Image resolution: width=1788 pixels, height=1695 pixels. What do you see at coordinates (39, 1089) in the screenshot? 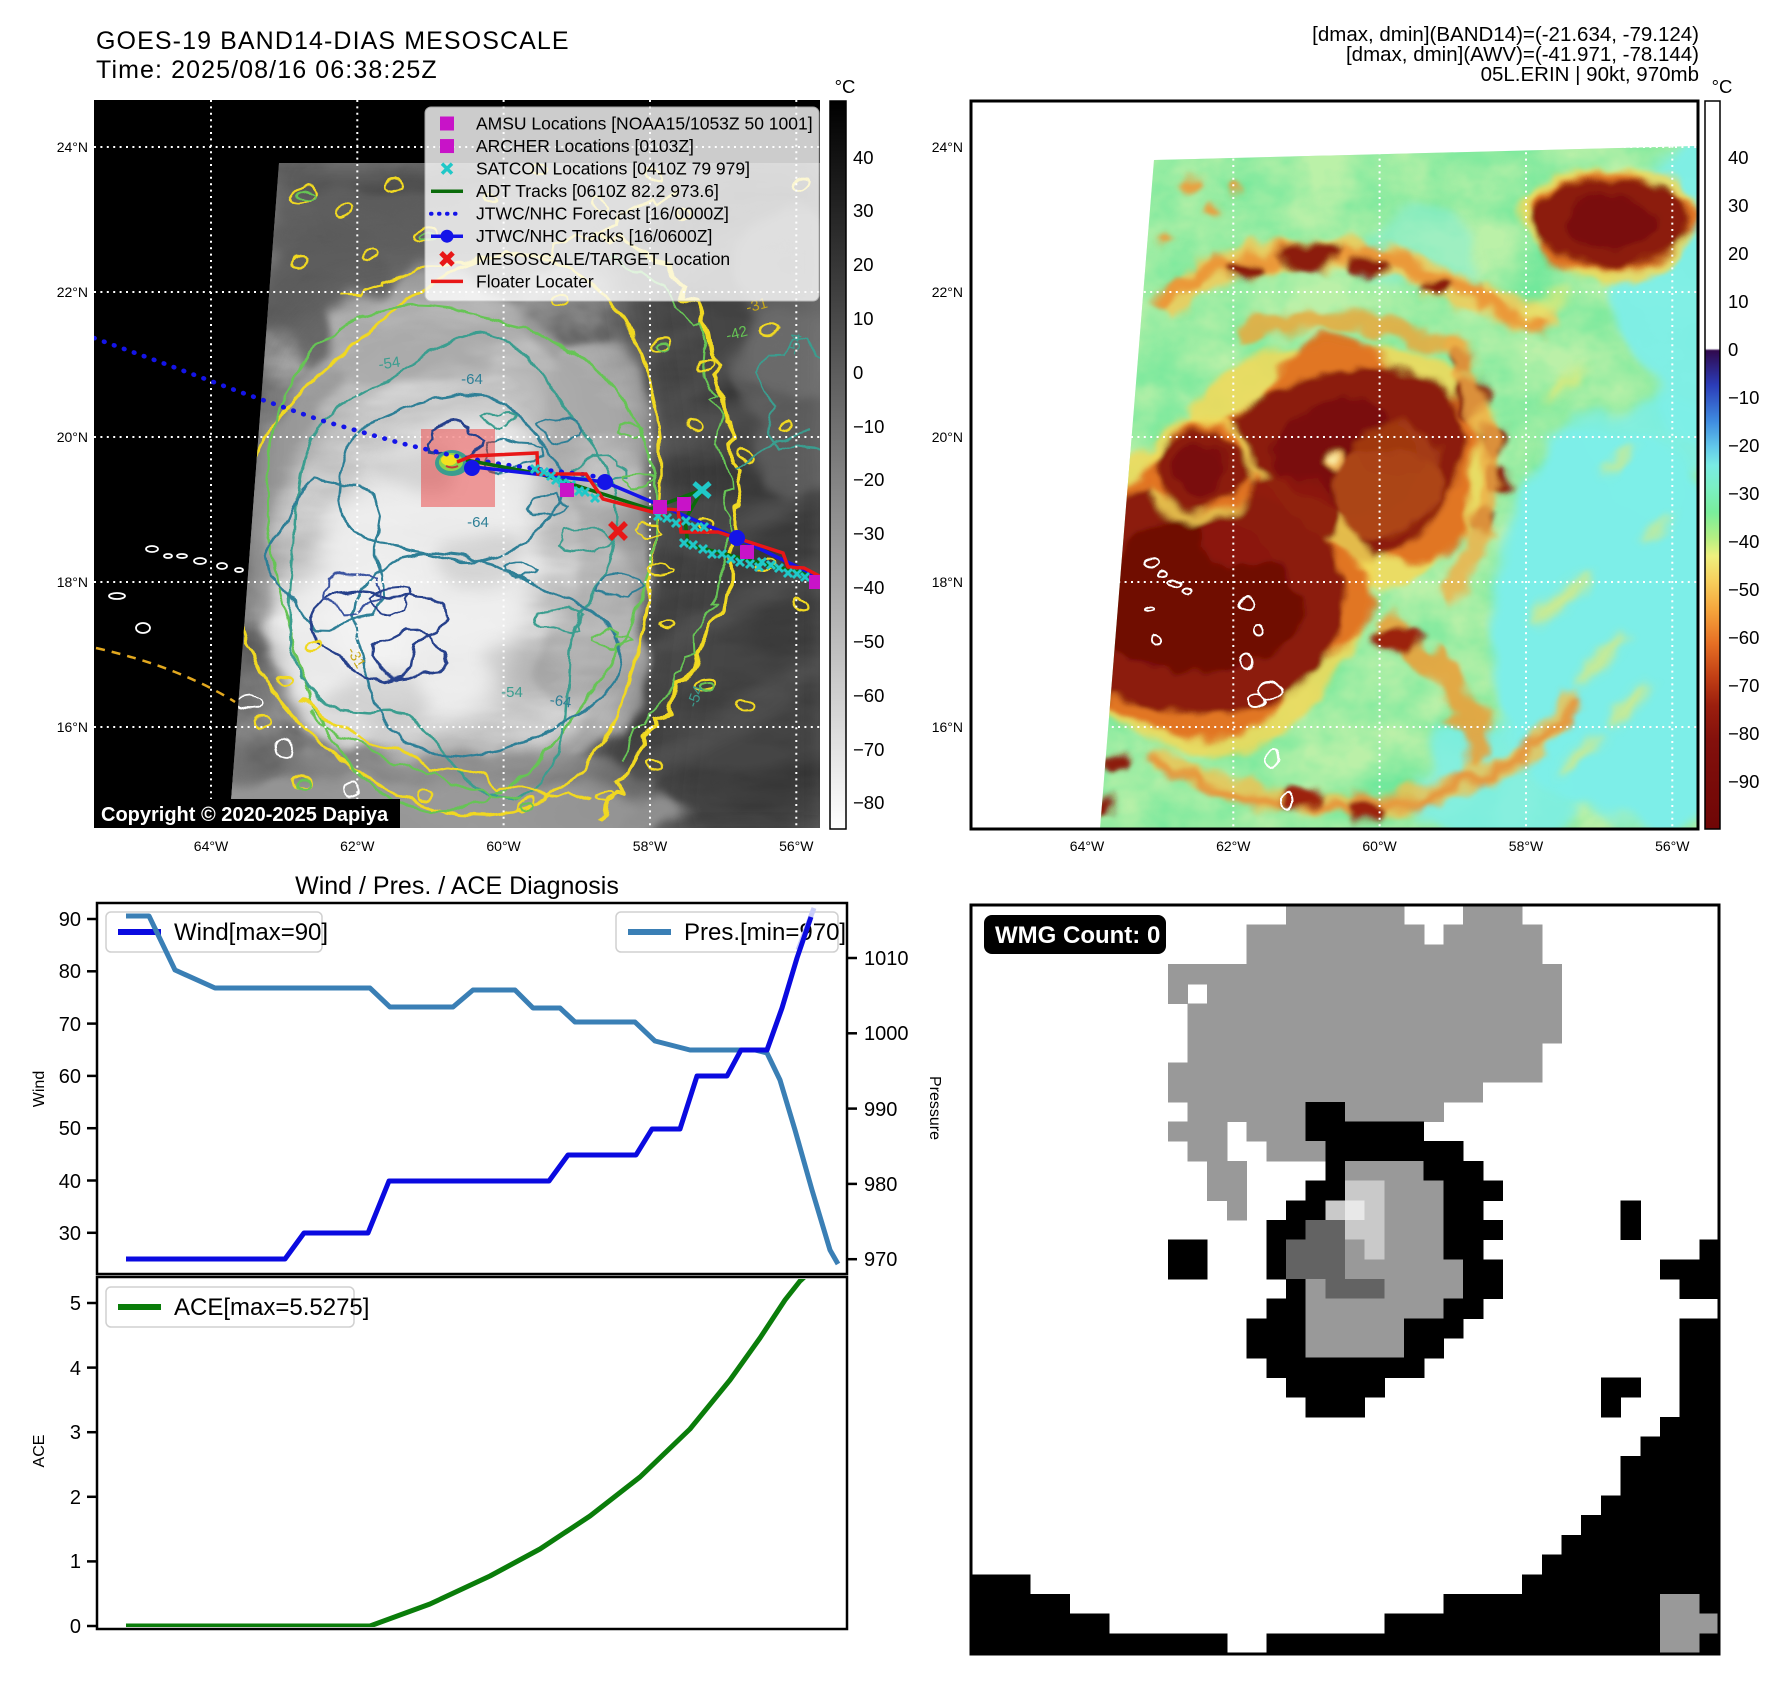
I see `svg-text: Wind` at bounding box center [39, 1089].